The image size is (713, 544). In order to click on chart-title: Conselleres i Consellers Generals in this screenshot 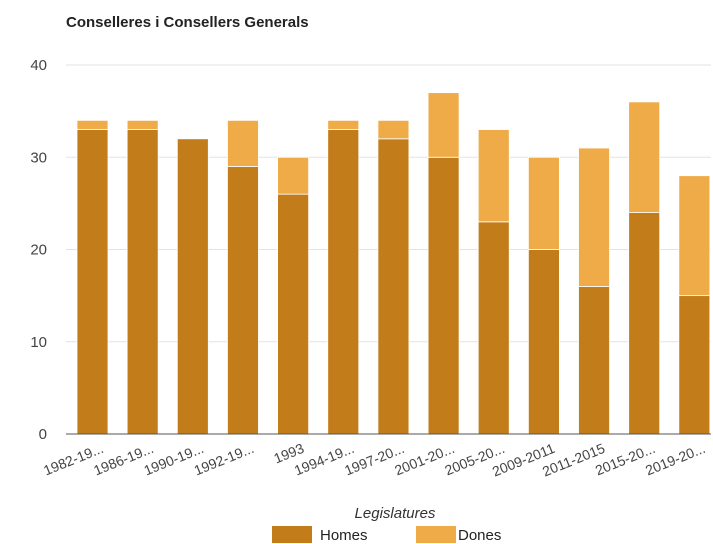, I will do `click(187, 22)`.